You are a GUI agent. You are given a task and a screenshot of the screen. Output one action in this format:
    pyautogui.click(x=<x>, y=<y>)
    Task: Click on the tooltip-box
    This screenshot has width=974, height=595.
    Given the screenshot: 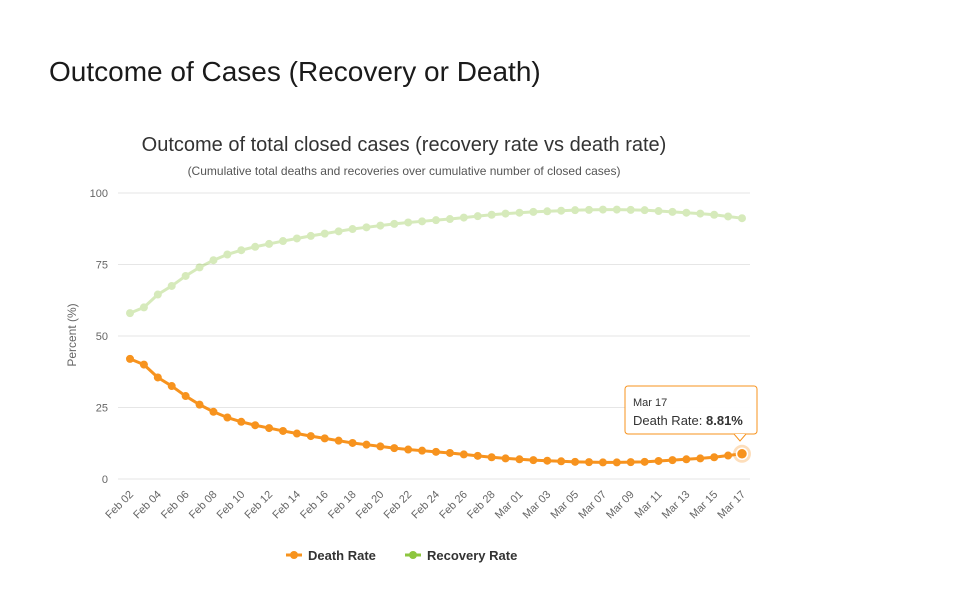 What is the action you would take?
    pyautogui.click(x=691, y=410)
    